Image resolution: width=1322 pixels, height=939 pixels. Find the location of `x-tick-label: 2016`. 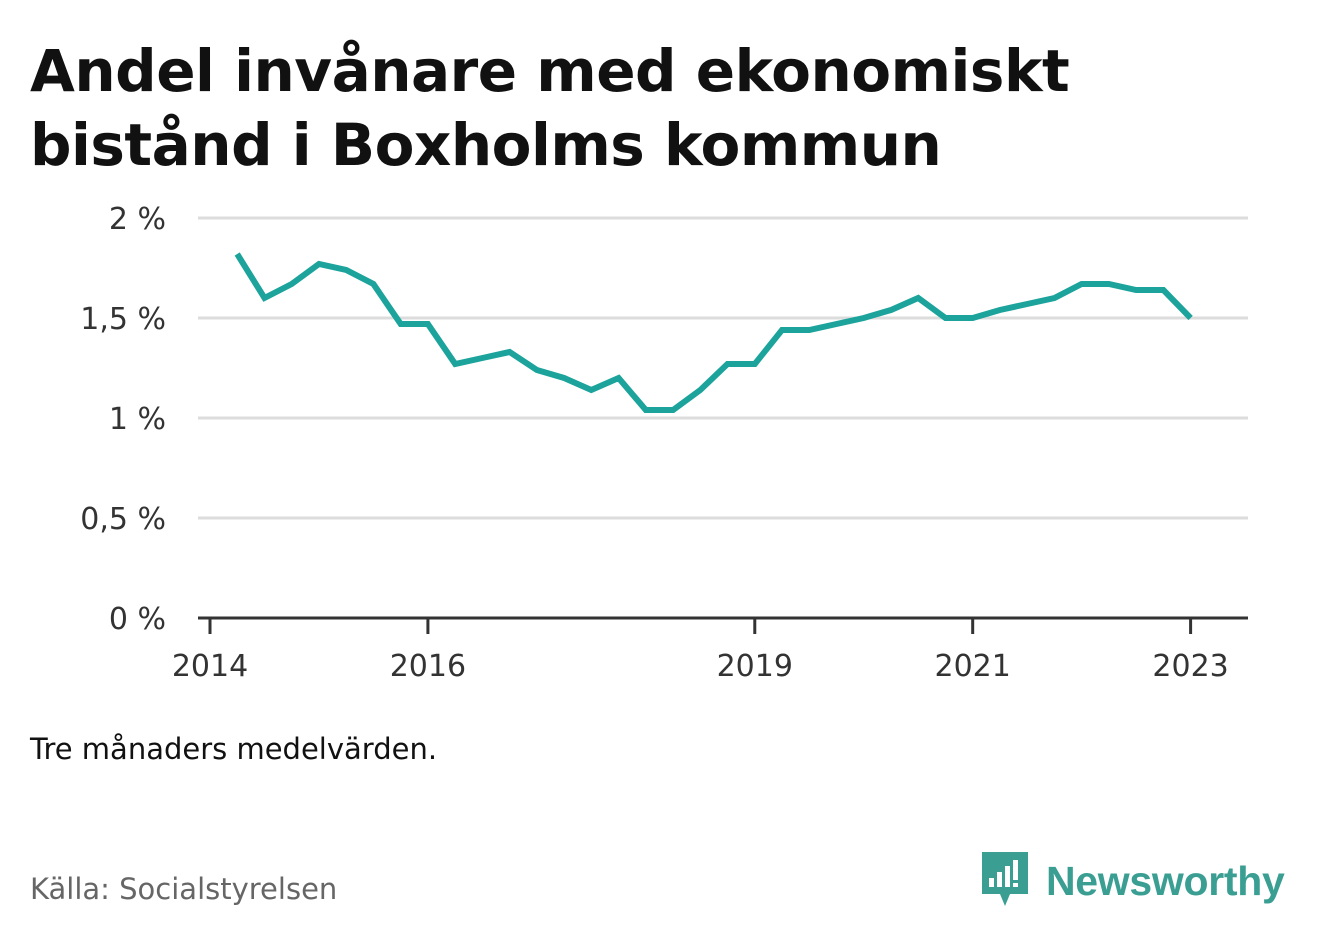

x-tick-label: 2016 is located at coordinates (428, 666).